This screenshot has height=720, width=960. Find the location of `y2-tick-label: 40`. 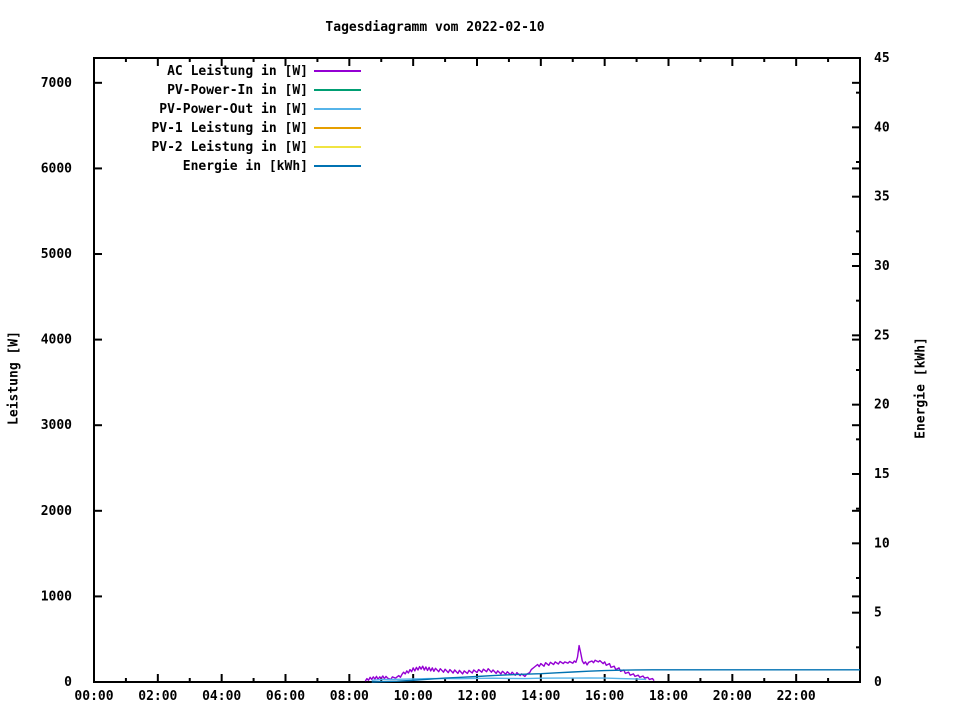

y2-tick-label: 40 is located at coordinates (882, 127).